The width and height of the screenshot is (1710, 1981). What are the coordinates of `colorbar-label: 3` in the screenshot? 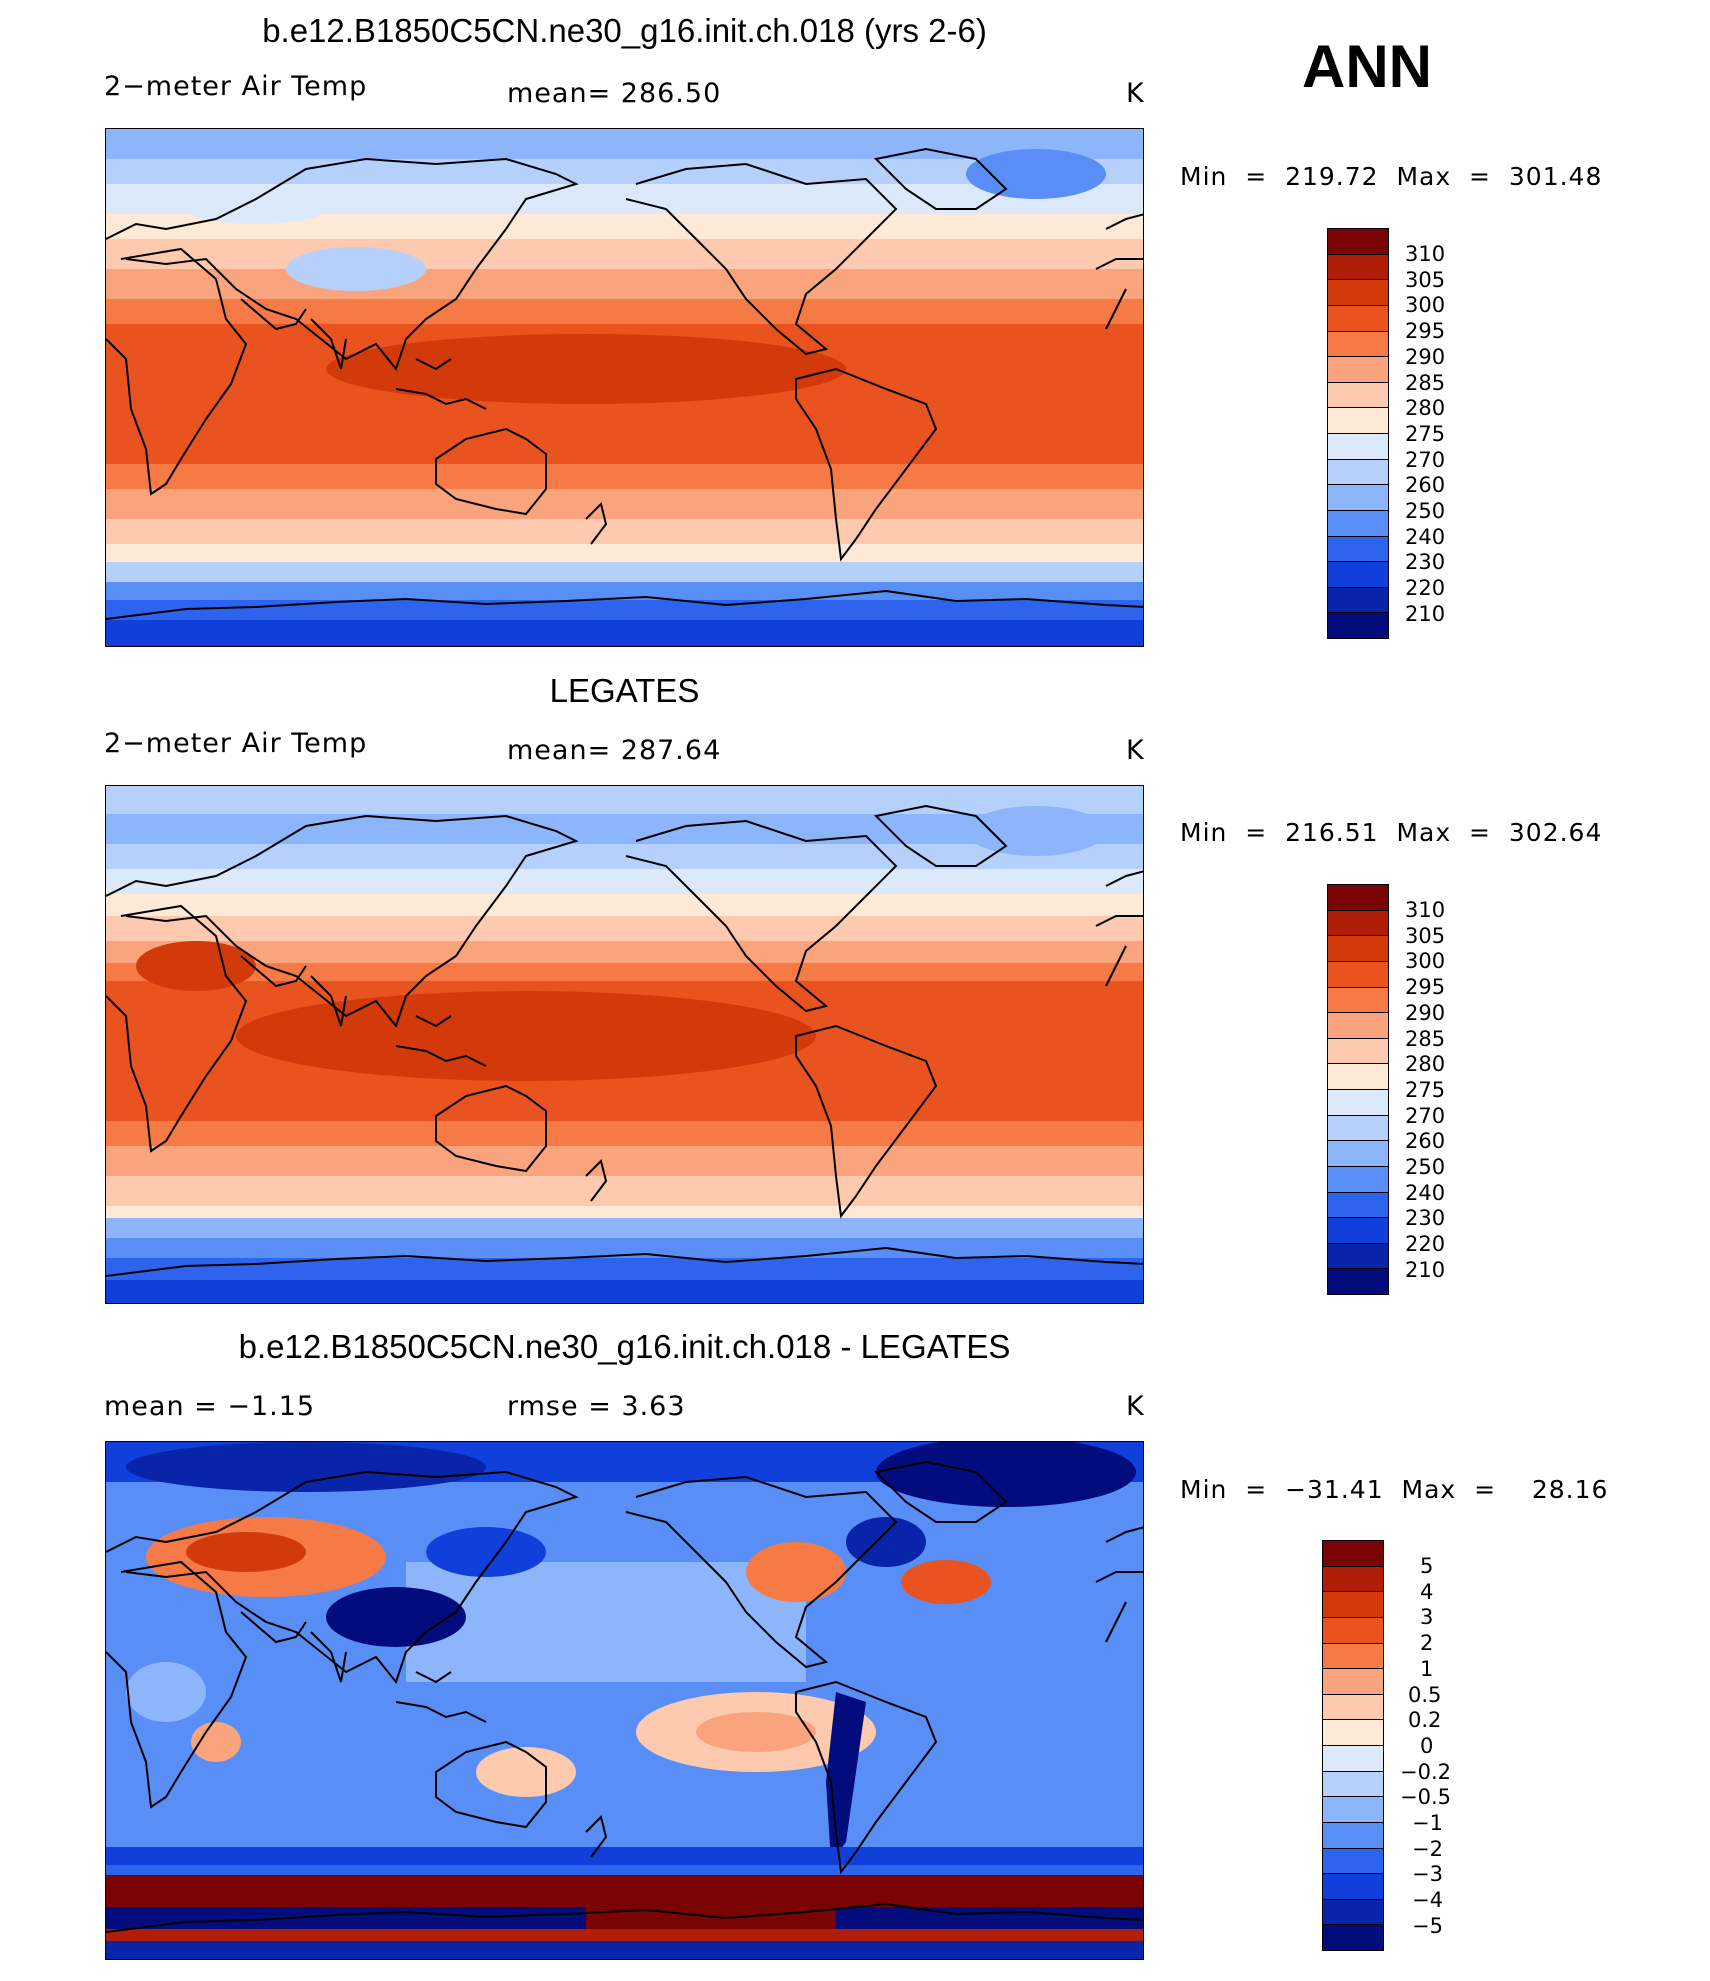 It's located at (1427, 1617).